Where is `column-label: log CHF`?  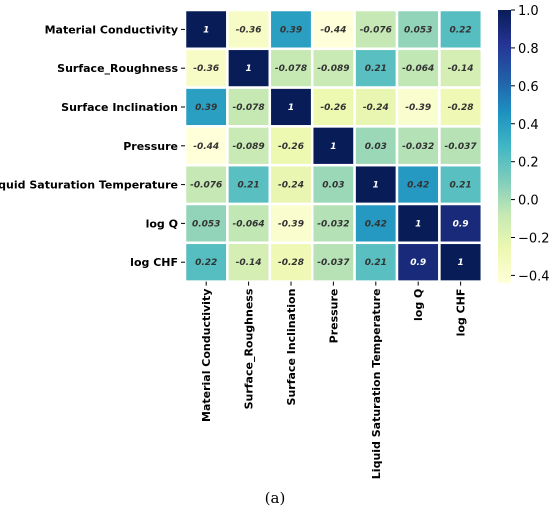 column-label: log CHF is located at coordinates (461, 313).